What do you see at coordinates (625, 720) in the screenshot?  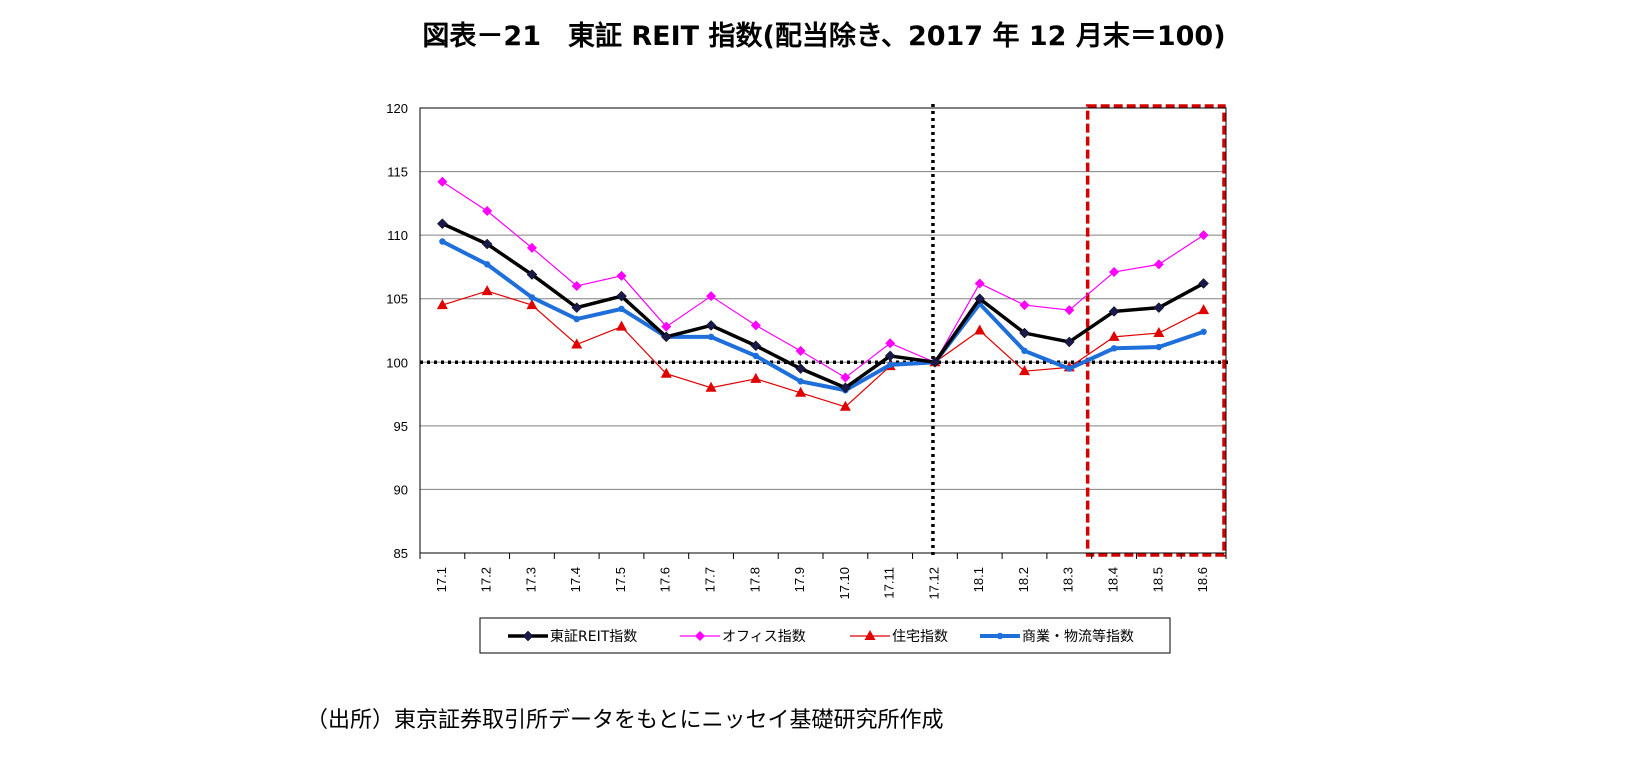 I see `source-note: （出所）東京証券取引所データをもとにニッセイ基礎研究所作成` at bounding box center [625, 720].